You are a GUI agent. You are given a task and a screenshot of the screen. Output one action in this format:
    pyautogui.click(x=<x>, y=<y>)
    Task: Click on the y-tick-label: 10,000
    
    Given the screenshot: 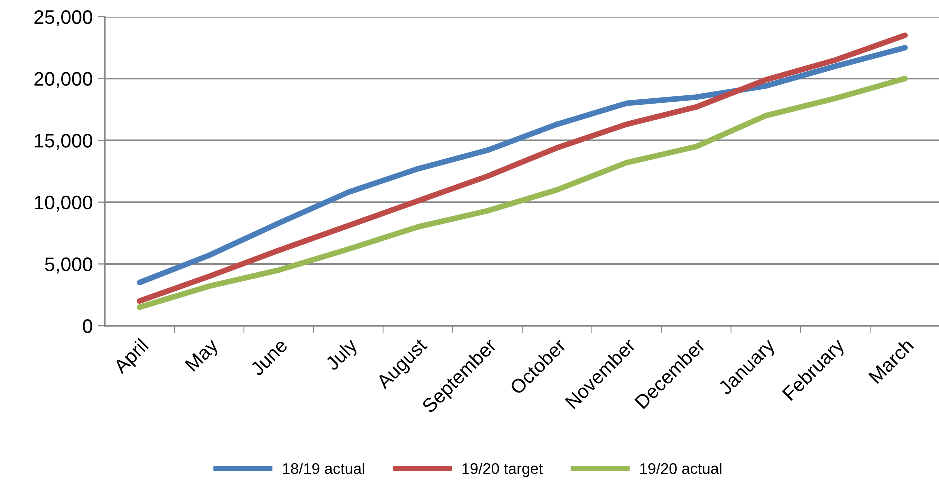 What is the action you would take?
    pyautogui.click(x=63, y=204)
    